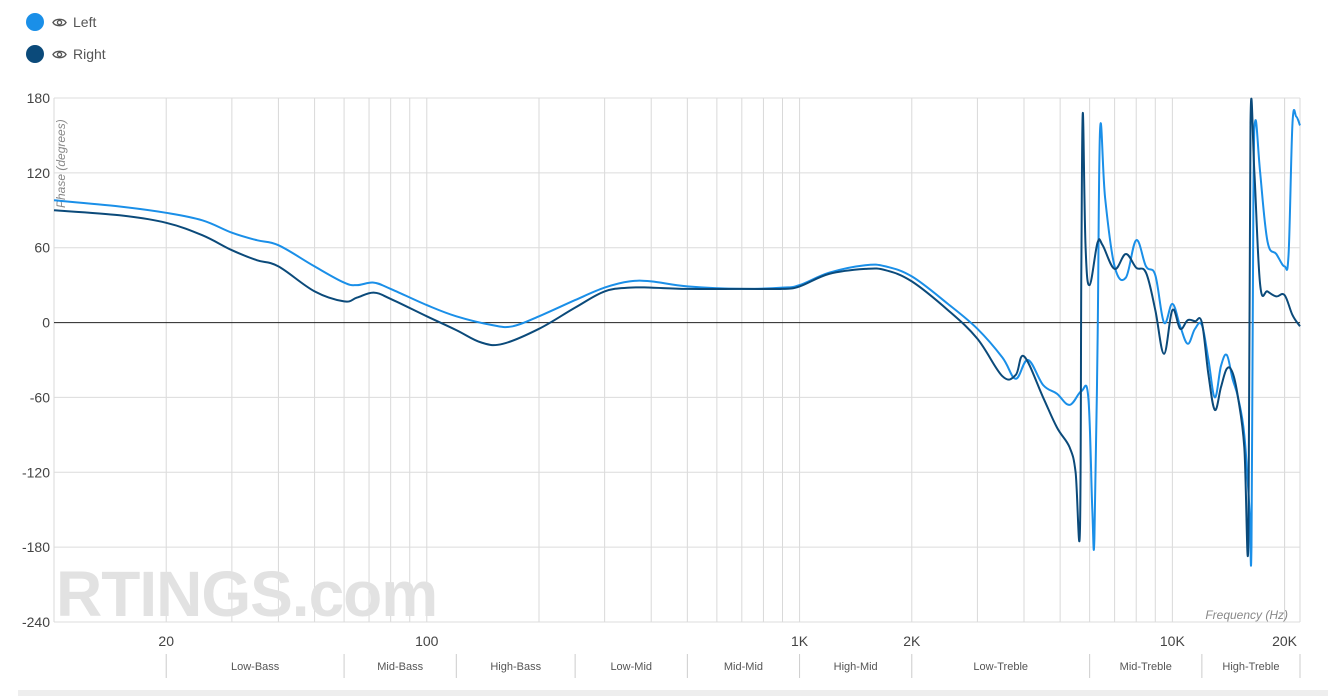 The width and height of the screenshot is (1328, 696). What do you see at coordinates (1285, 641) in the screenshot?
I see `x-tick-label: 20K` at bounding box center [1285, 641].